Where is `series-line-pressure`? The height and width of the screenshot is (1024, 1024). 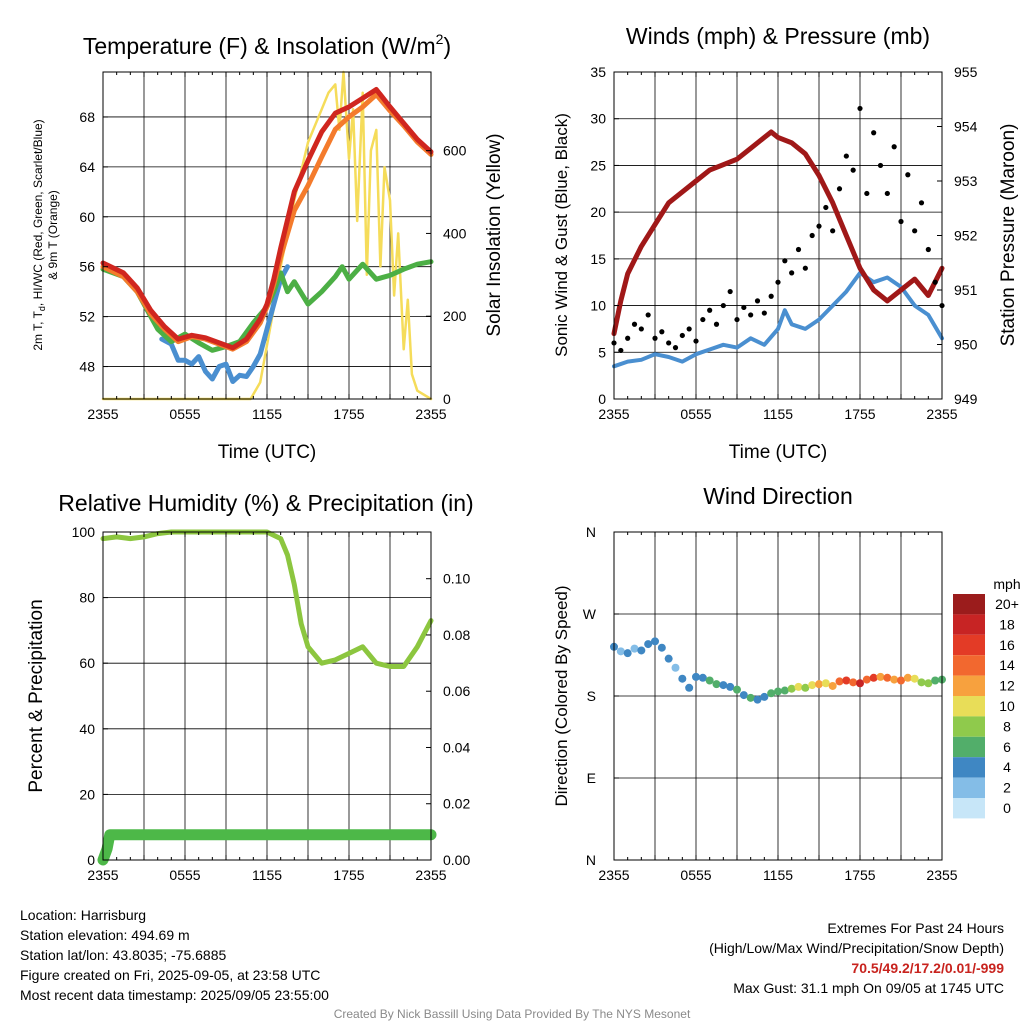 series-line-pressure is located at coordinates (778, 233).